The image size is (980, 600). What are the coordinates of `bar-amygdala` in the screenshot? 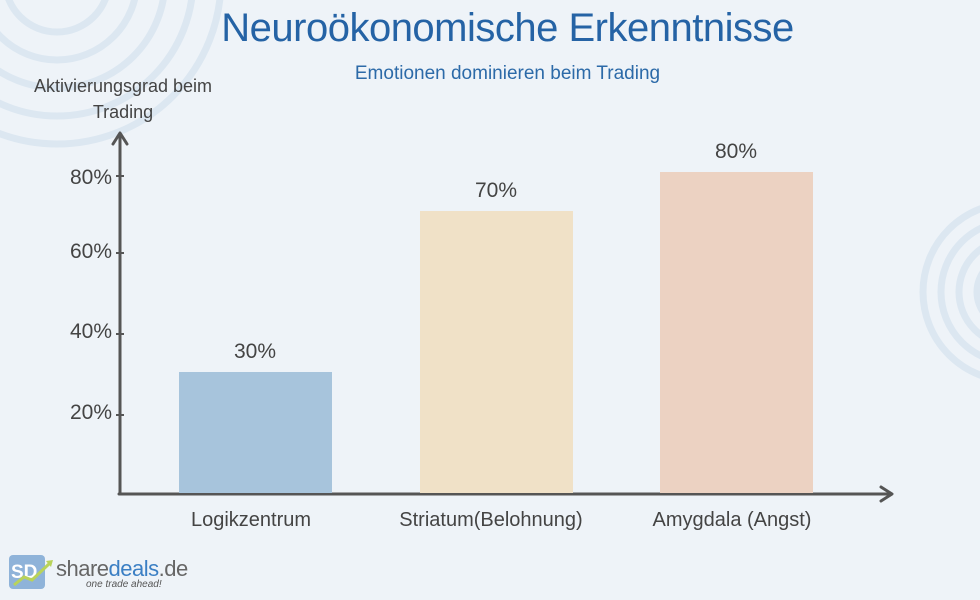 It's located at (736, 332).